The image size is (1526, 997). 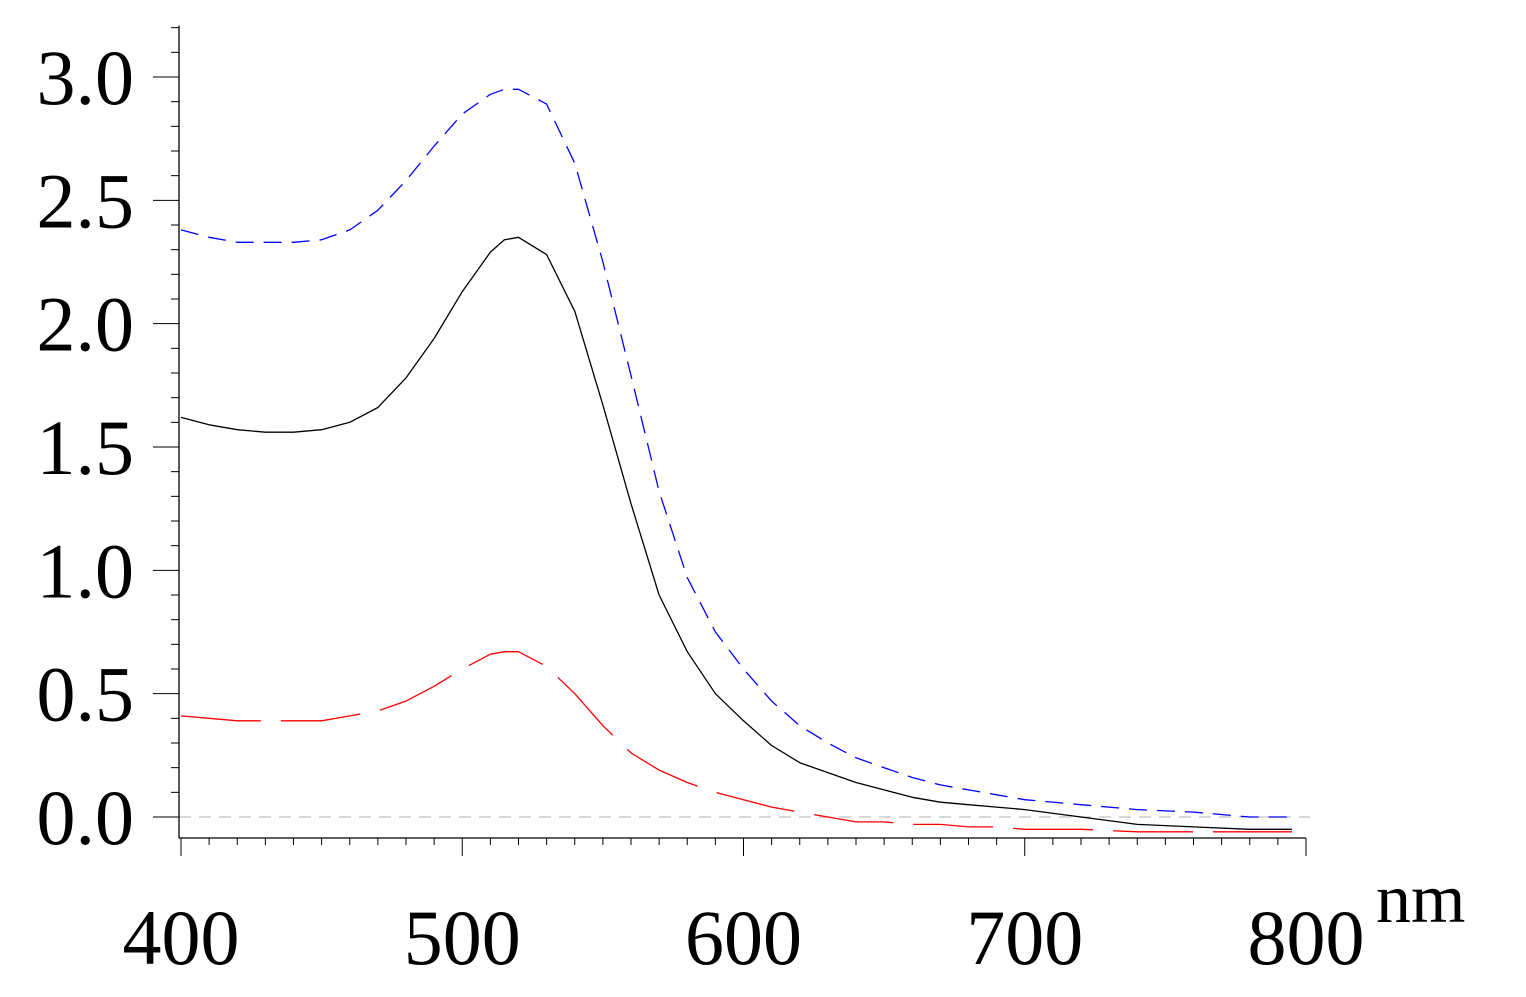 I want to click on x-tick-label: 800, so click(x=1306, y=937).